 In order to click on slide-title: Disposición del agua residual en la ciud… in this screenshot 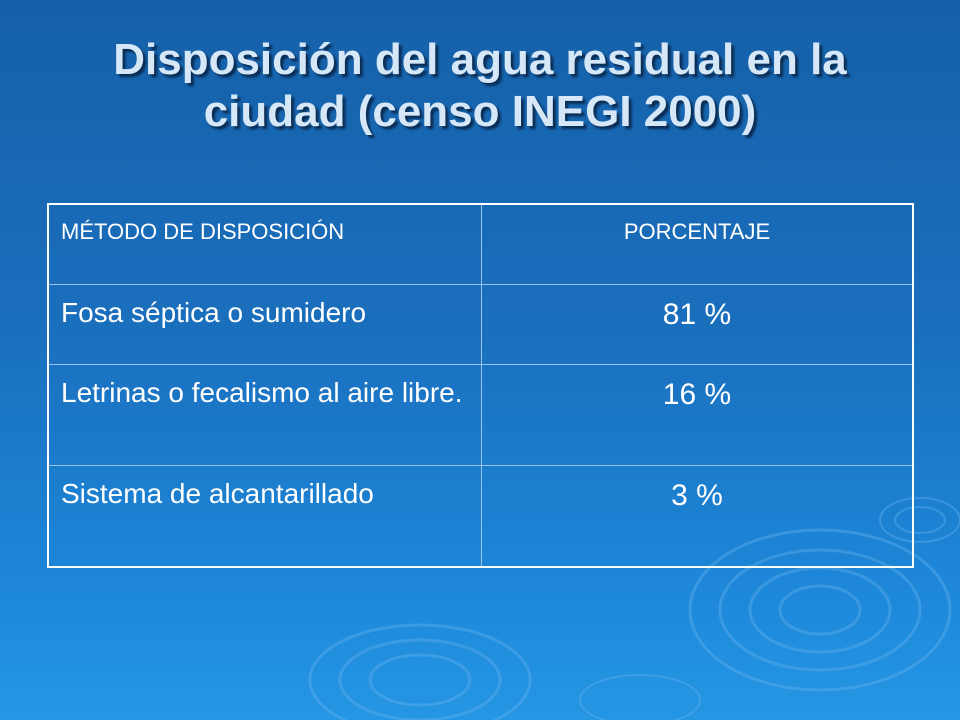, I will do `click(480, 85)`.